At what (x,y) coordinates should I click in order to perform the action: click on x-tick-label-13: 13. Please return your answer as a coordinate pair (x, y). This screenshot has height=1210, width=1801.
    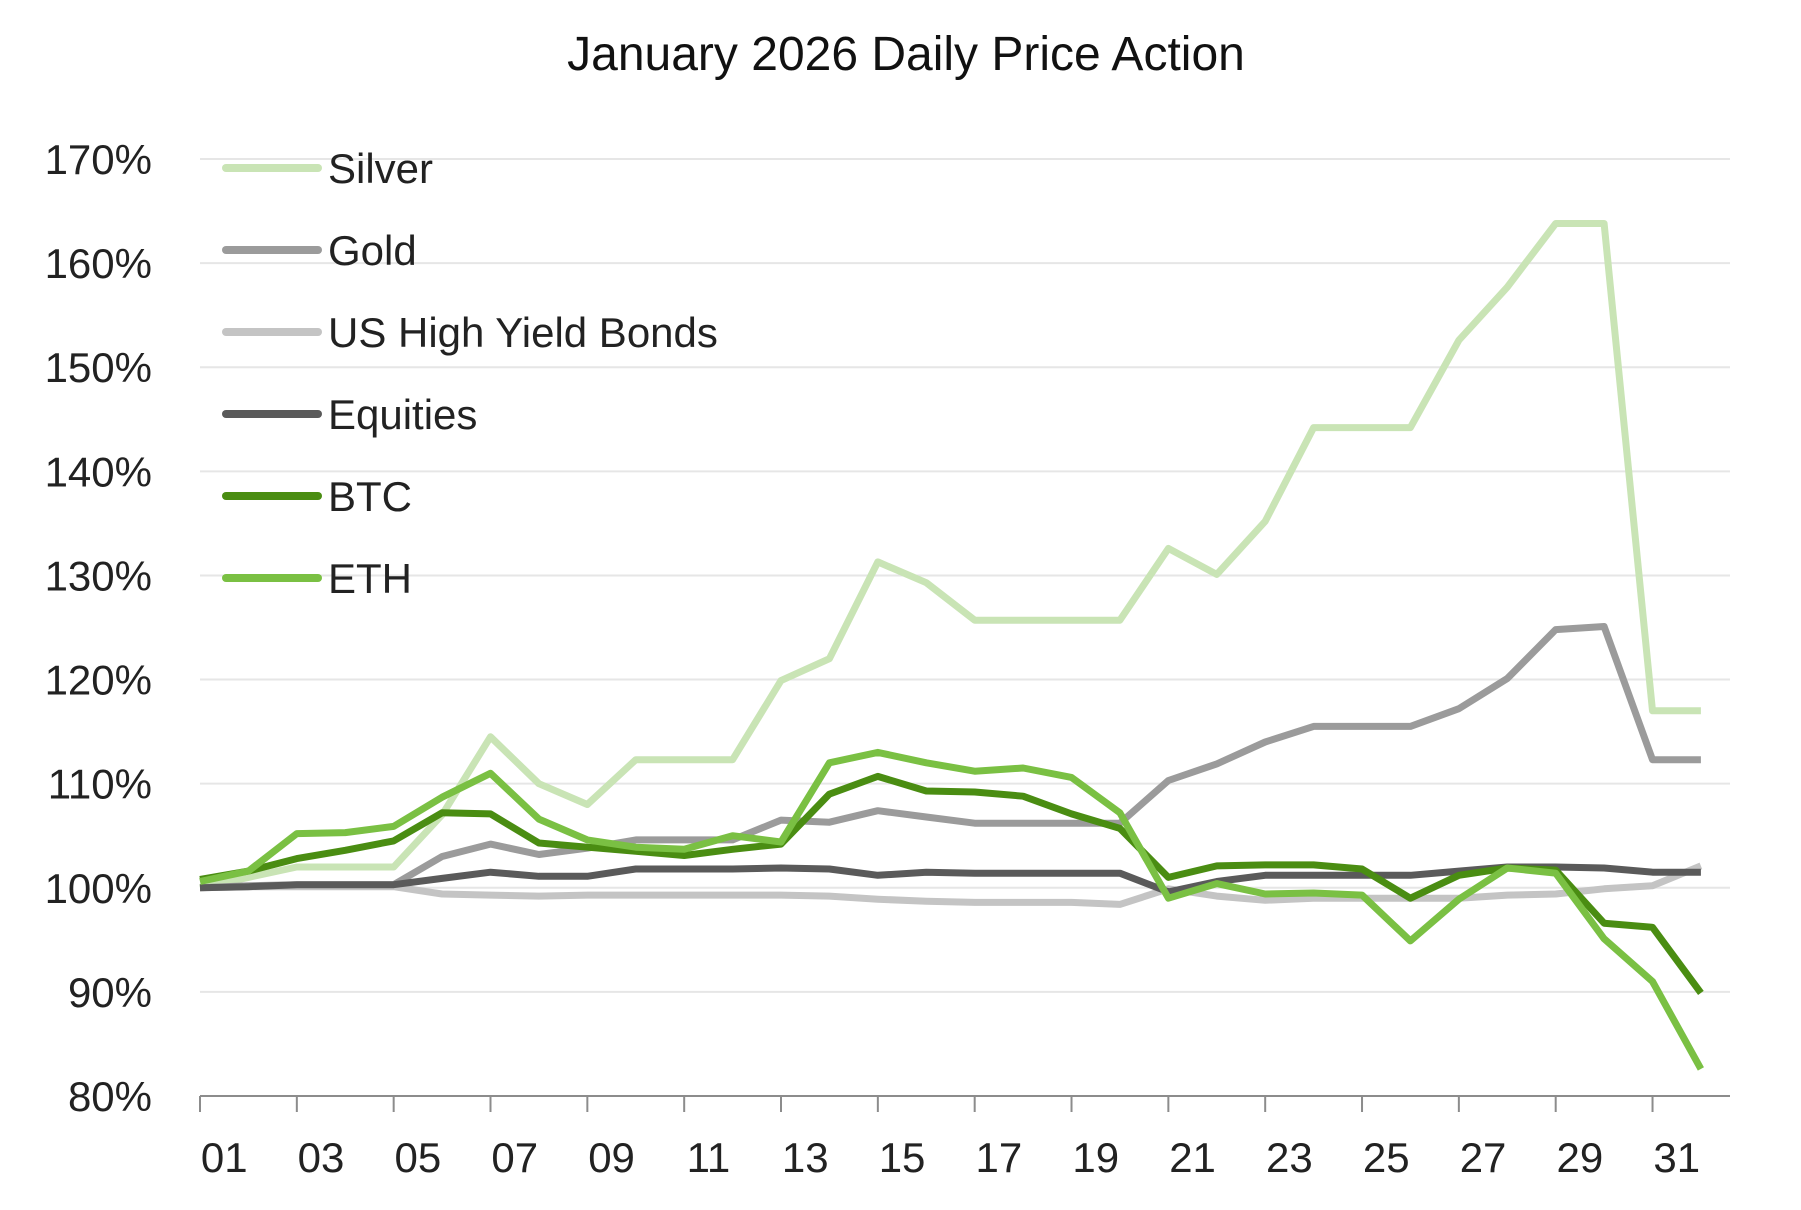
    Looking at the image, I should click on (805, 1157).